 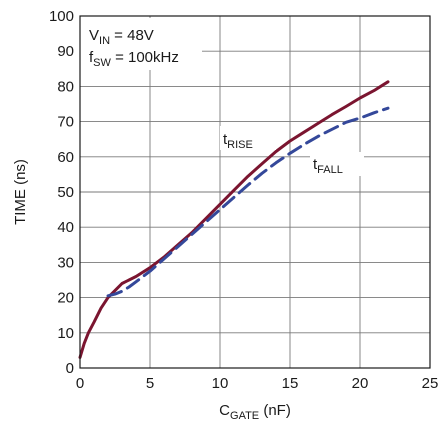 What do you see at coordinates (65, 262) in the screenshot?
I see `y-tick-label-3: 30` at bounding box center [65, 262].